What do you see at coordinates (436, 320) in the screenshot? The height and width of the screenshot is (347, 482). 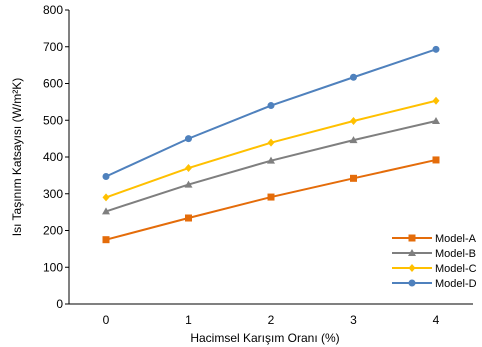 I see `x-tick-label: 4` at bounding box center [436, 320].